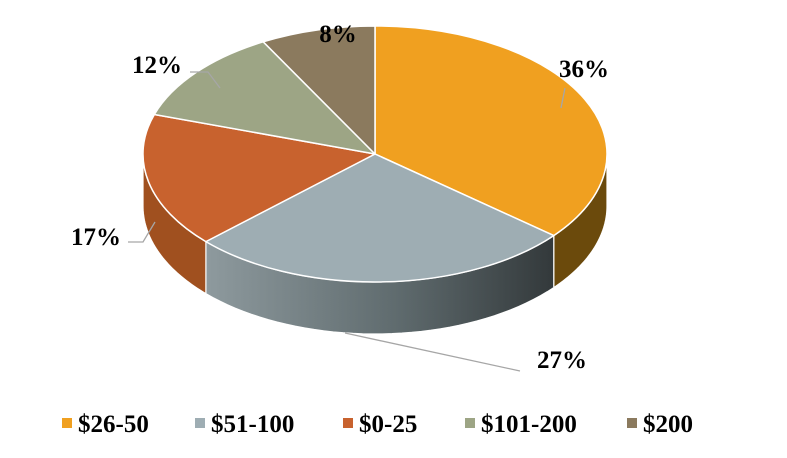  What do you see at coordinates (338, 34) in the screenshot?
I see `data-label-4: 8%` at bounding box center [338, 34].